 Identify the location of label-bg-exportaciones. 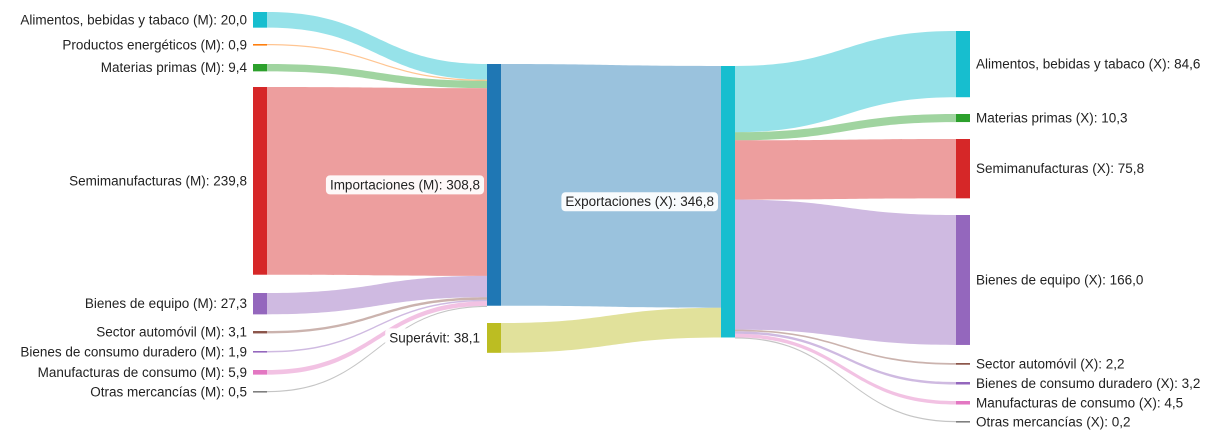
(639, 202).